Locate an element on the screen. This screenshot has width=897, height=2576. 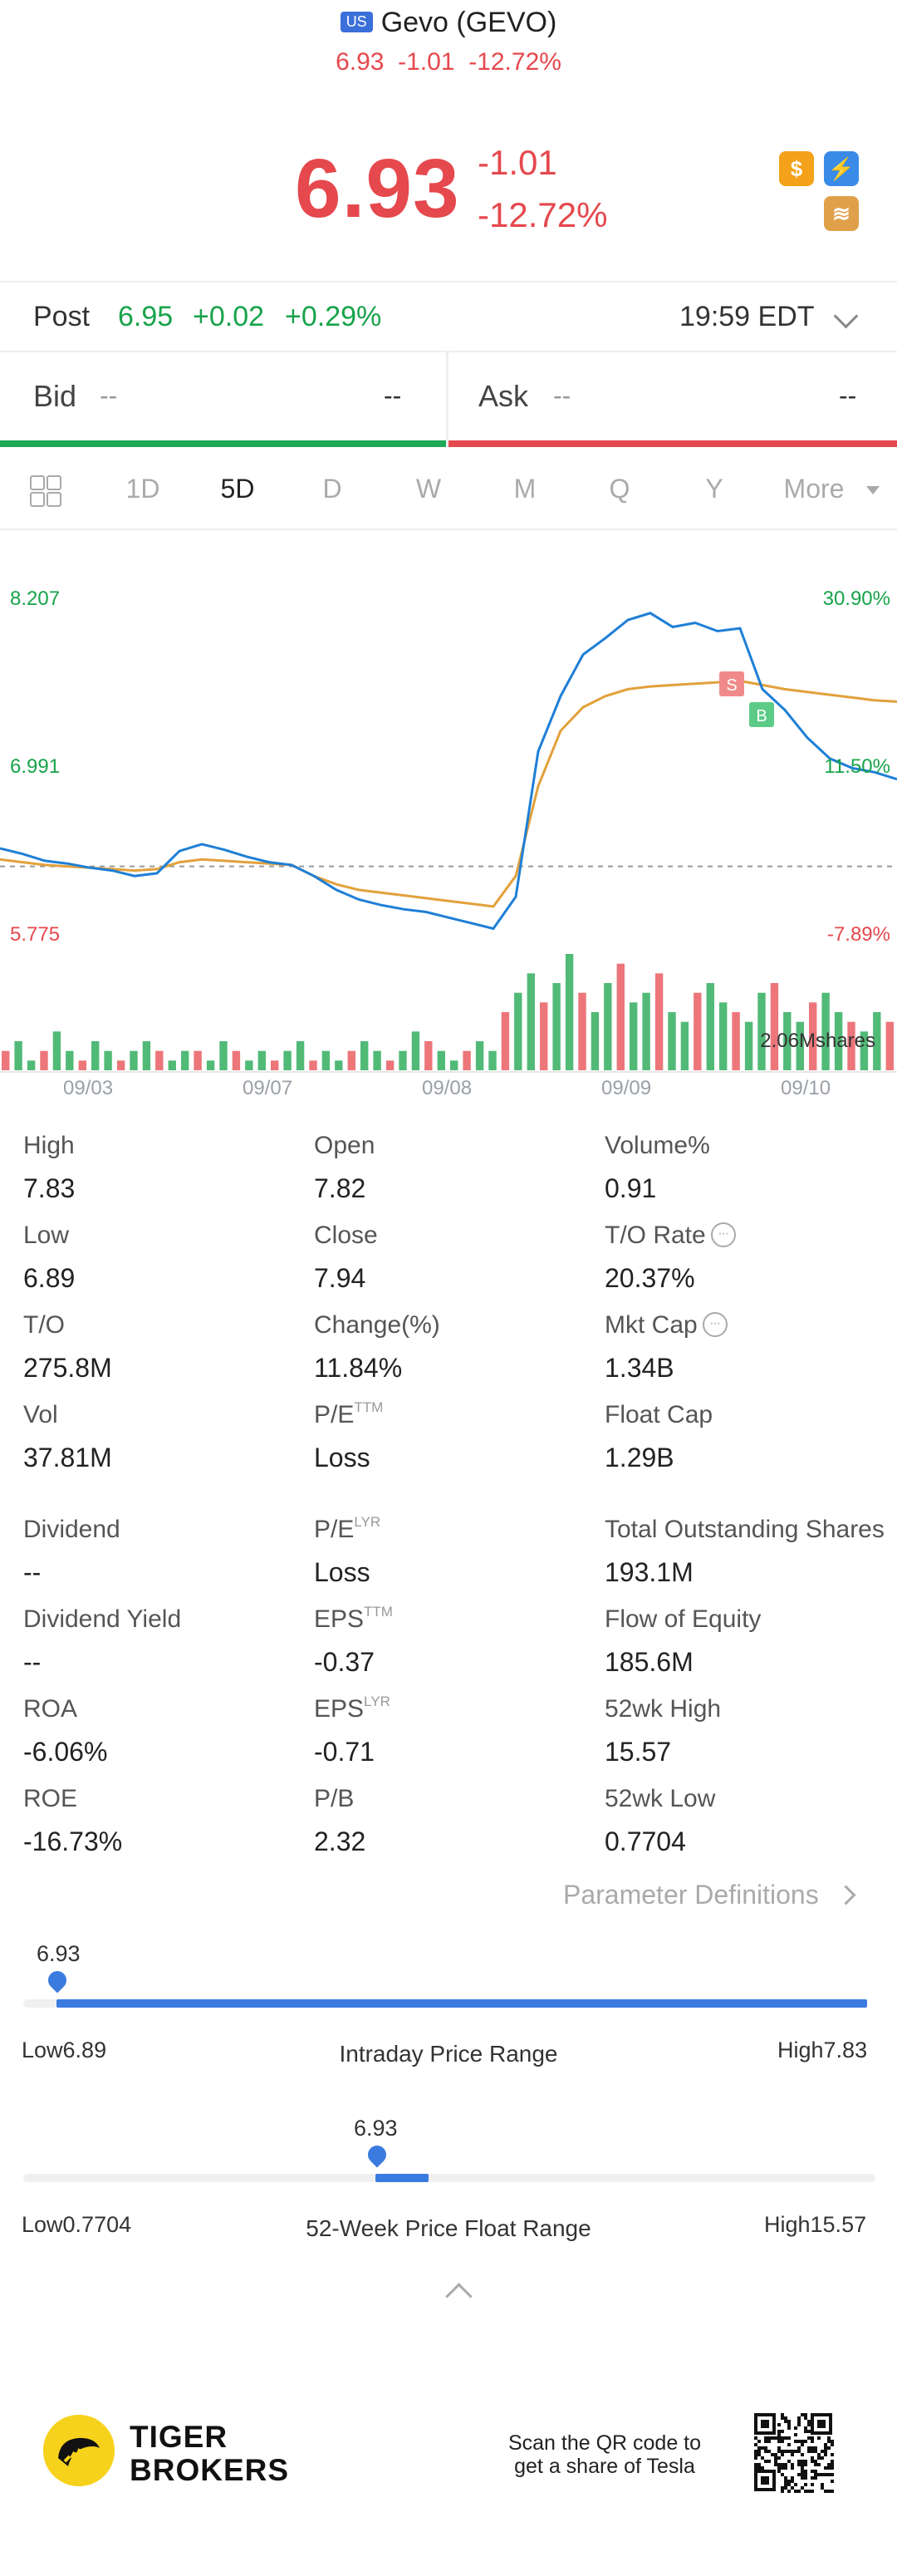
chevron-right-icon is located at coordinates (846, 1895).